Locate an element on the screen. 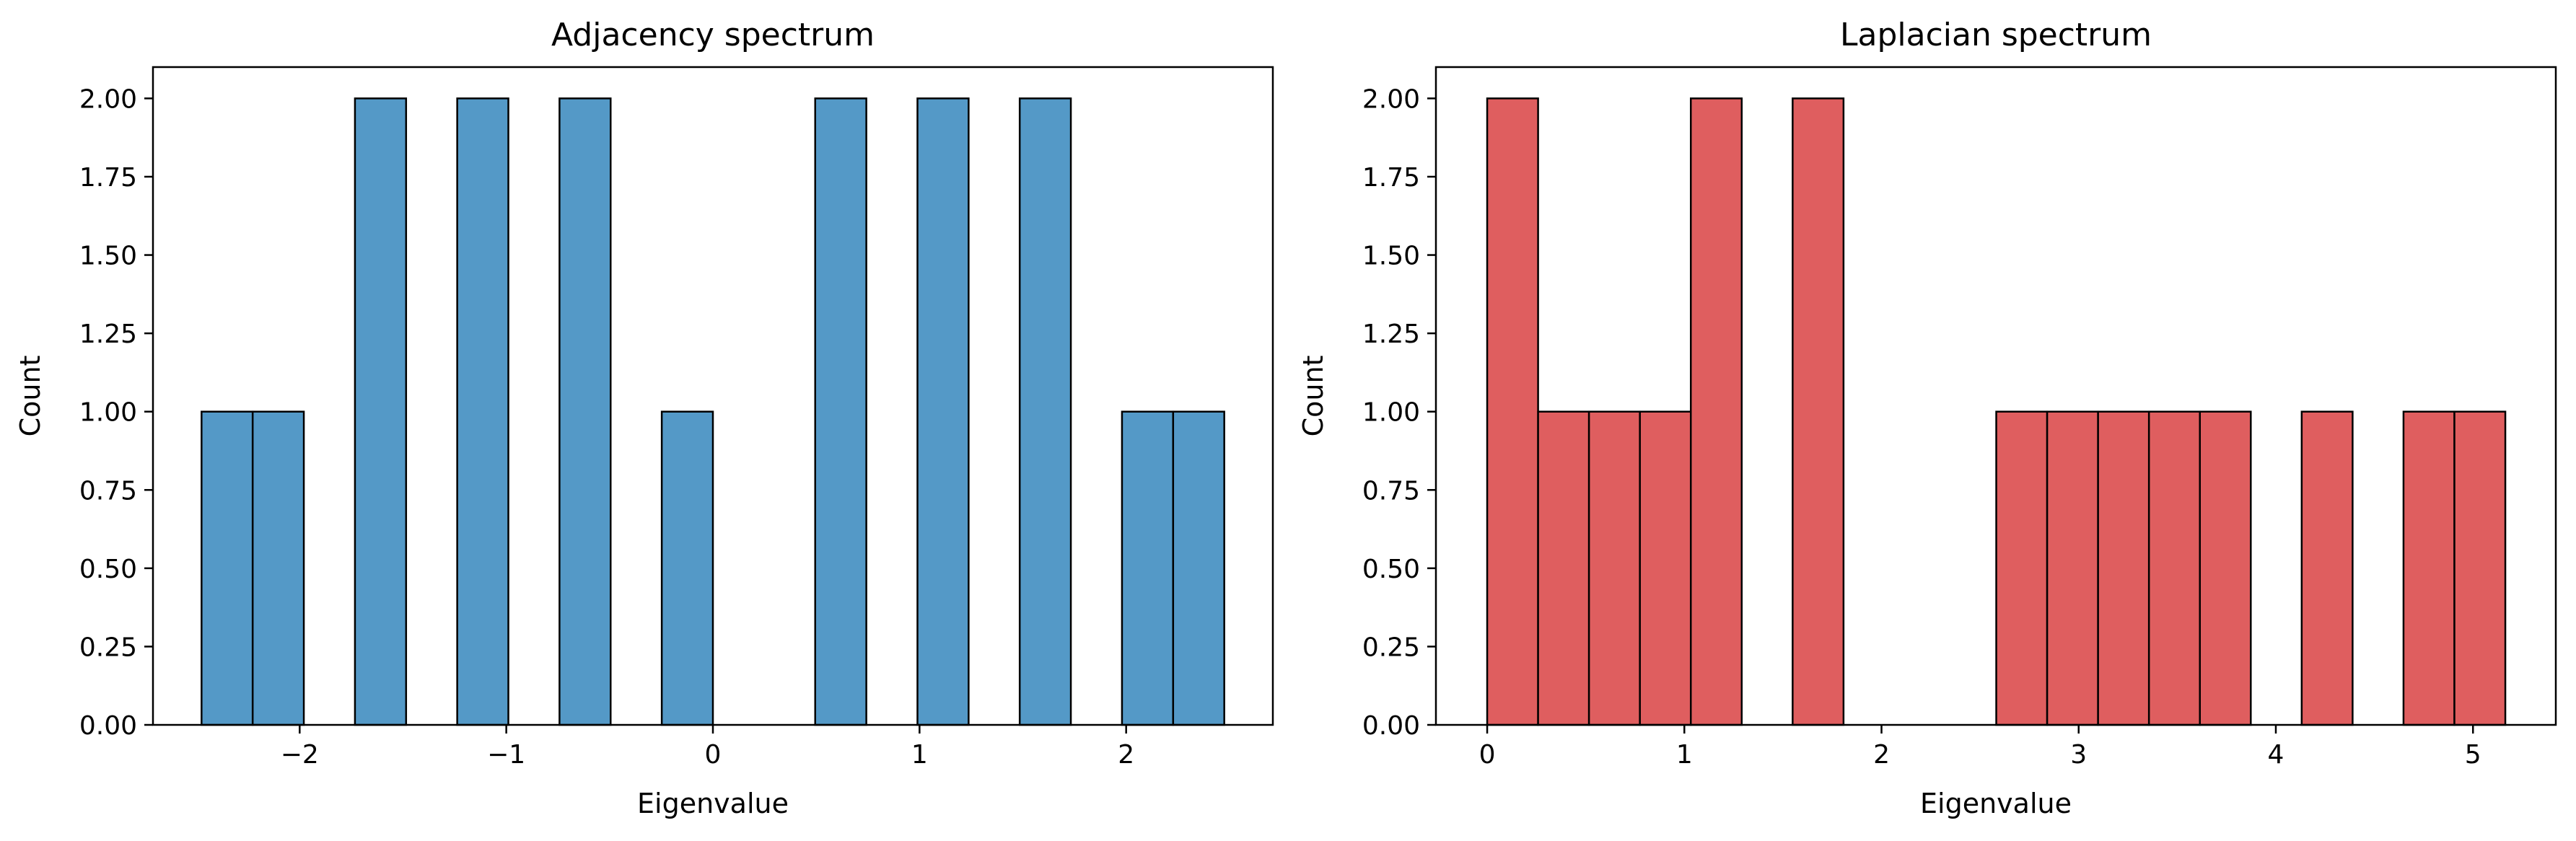 The width and height of the screenshot is (2576, 841). chart-title: Laplacian spectrum is located at coordinates (1996, 35).